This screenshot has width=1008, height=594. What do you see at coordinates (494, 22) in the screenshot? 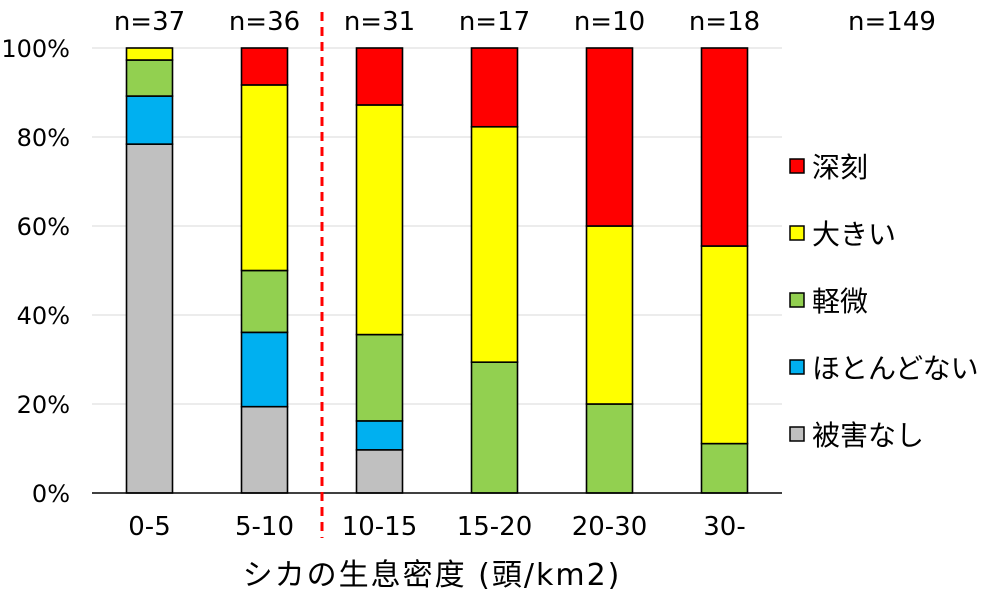
I see `sample-size-label: n=17` at bounding box center [494, 22].